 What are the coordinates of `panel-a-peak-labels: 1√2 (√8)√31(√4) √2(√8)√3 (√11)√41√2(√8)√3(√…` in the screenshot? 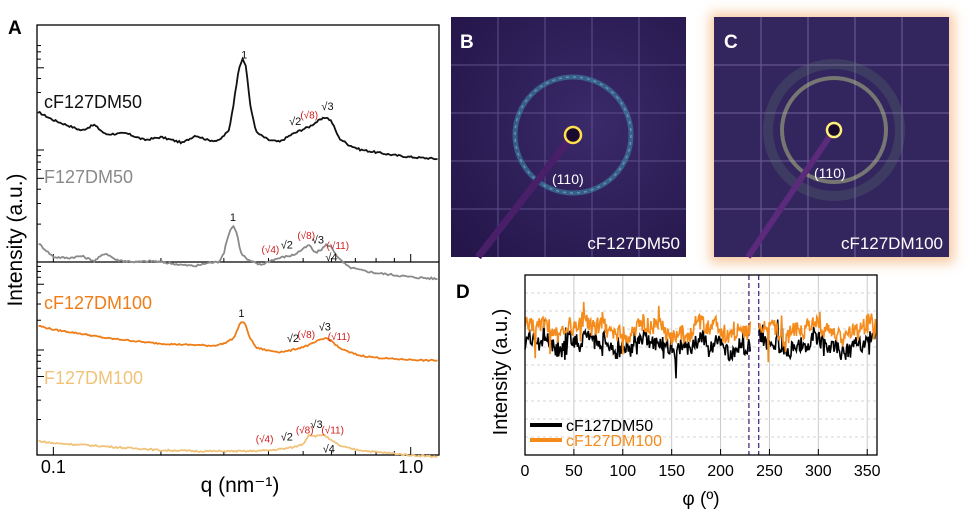 It's located at (290, 253).